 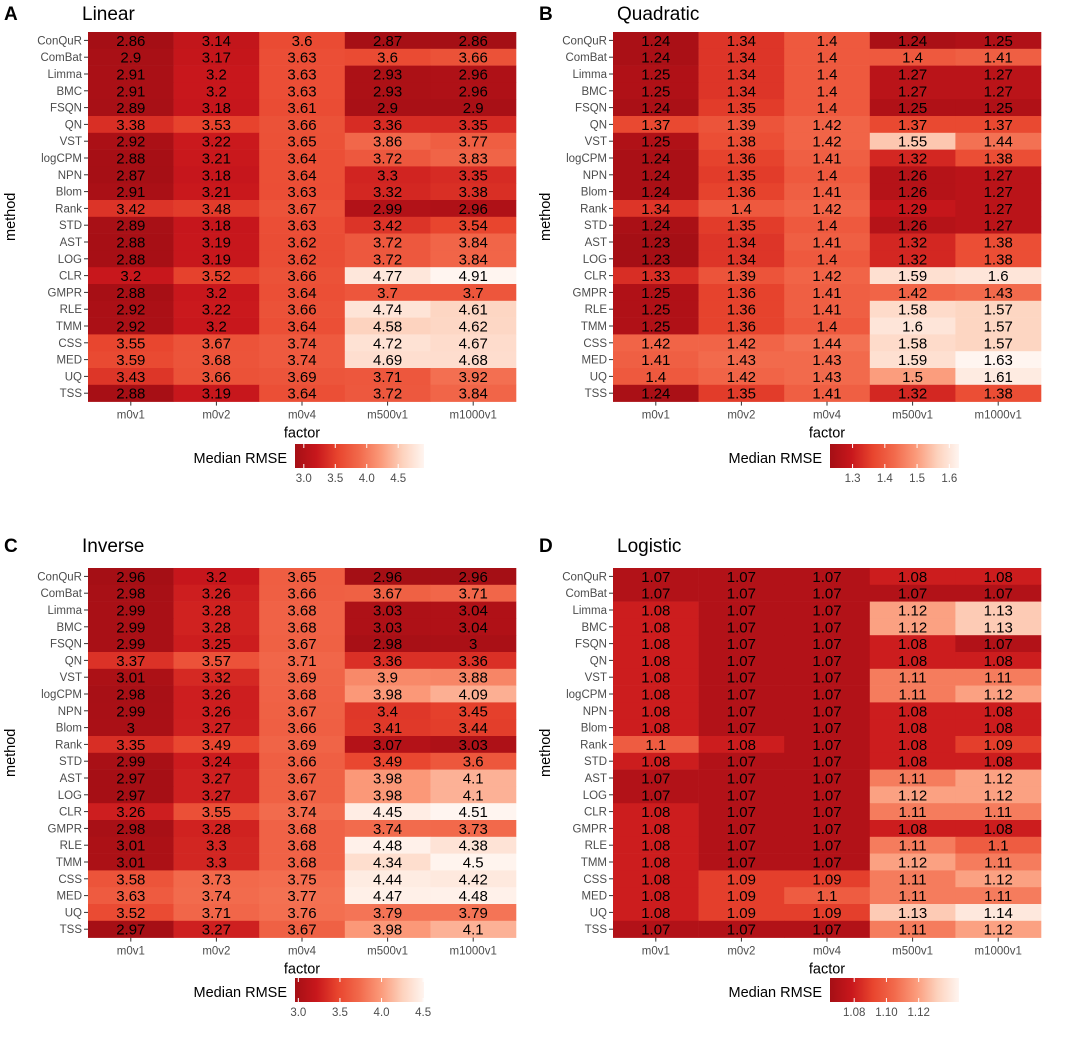 What do you see at coordinates (387, 896) in the screenshot?
I see `cell-value-label: 4.47` at bounding box center [387, 896].